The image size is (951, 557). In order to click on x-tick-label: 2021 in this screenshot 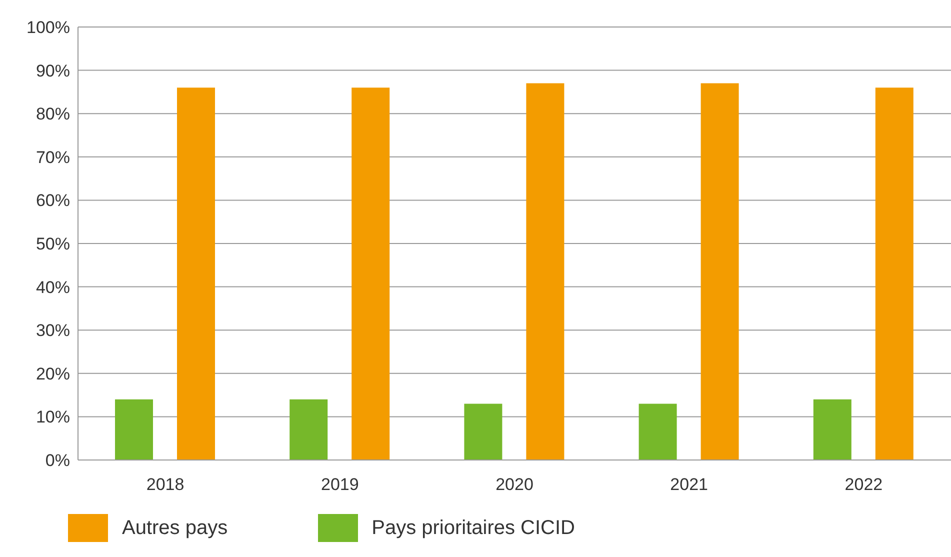, I will do `click(689, 484)`.